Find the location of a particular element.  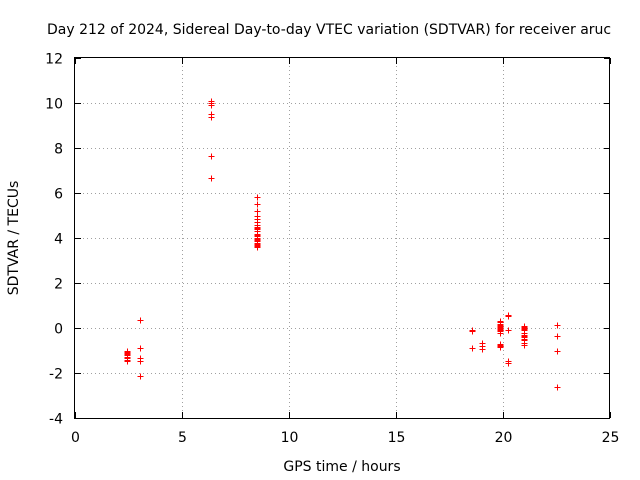

y-tick-label: 10 is located at coordinates (54, 105).